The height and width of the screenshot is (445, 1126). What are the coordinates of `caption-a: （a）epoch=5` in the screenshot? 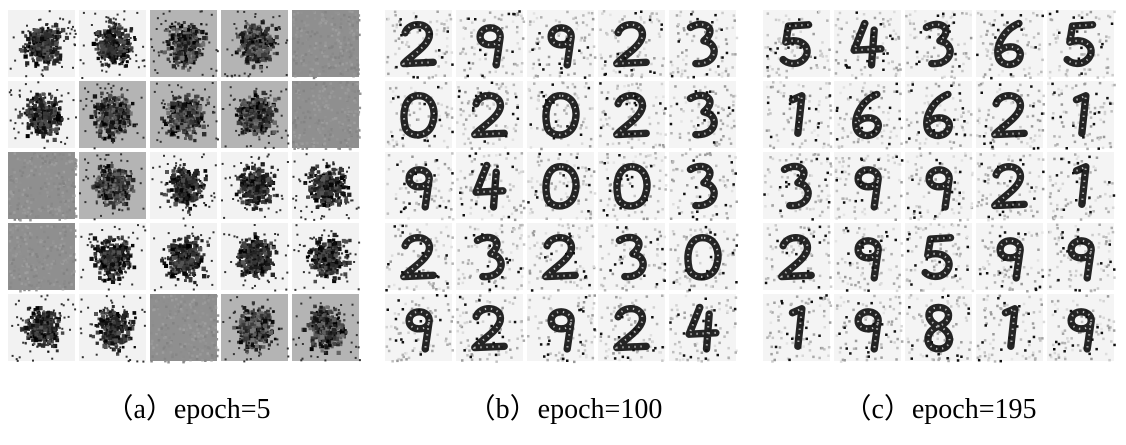 It's located at (188, 409).